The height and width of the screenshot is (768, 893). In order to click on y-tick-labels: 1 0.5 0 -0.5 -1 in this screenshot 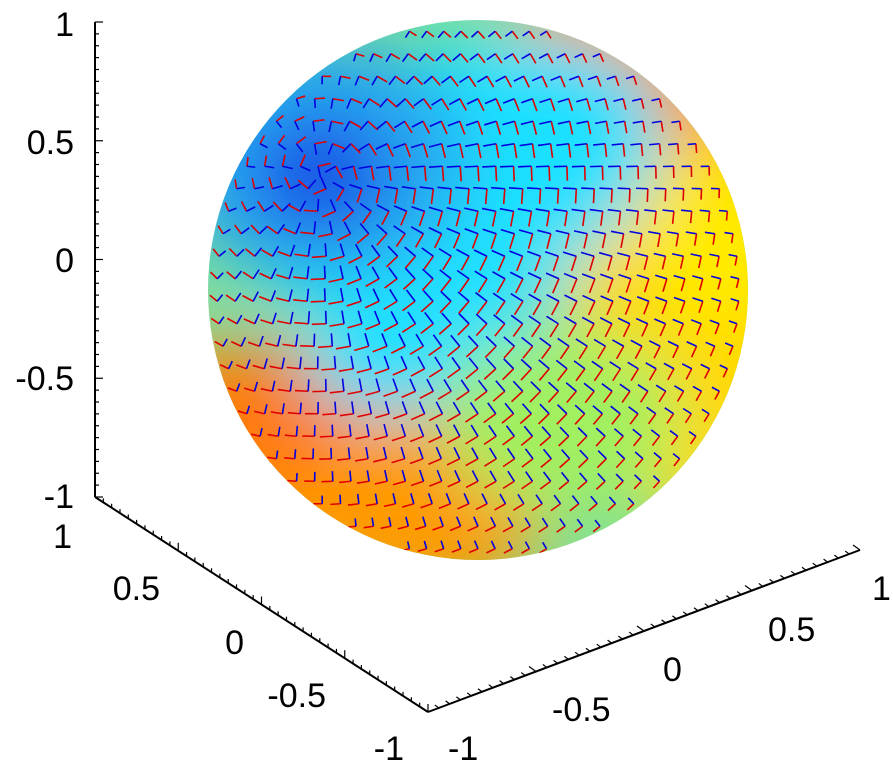, I will do `click(228, 643)`.